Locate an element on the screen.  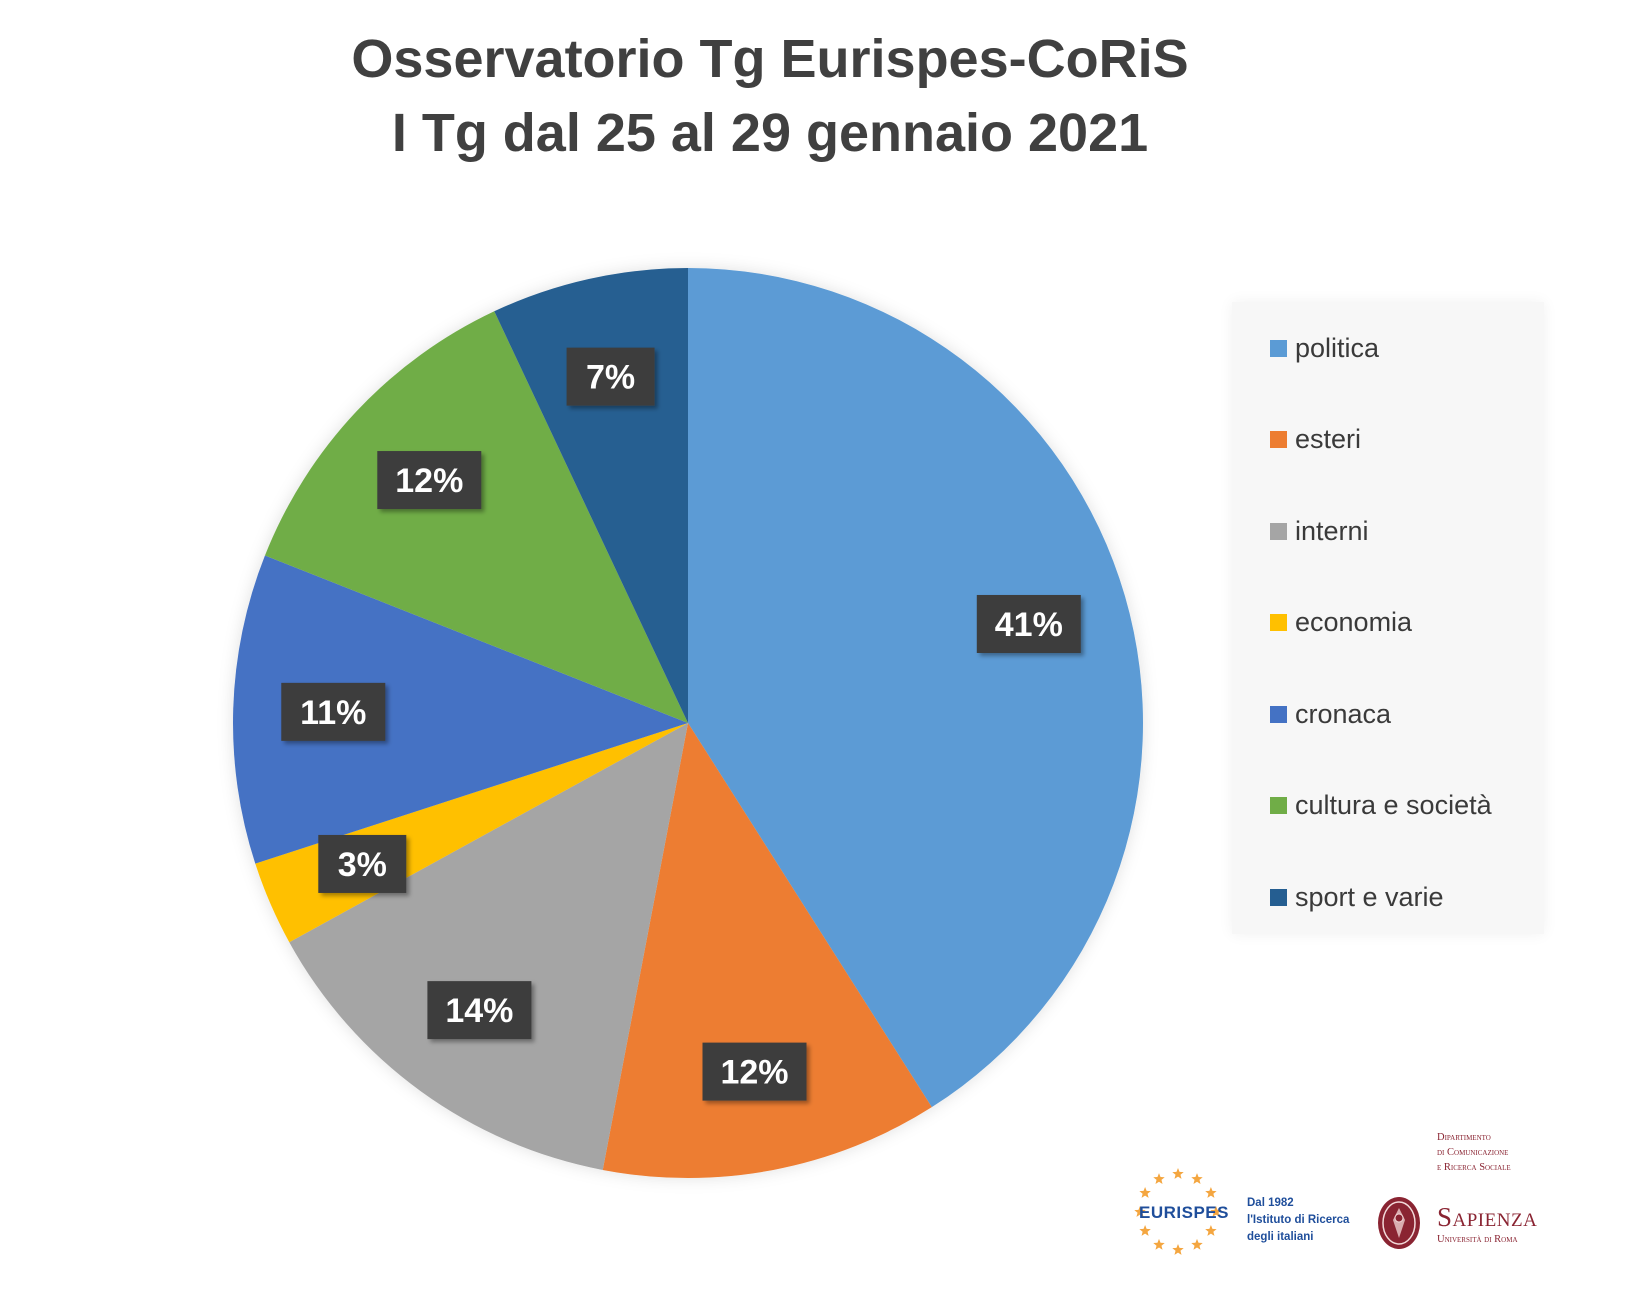
legend-item-sport-e-varie: sport e varie is located at coordinates (1357, 897).